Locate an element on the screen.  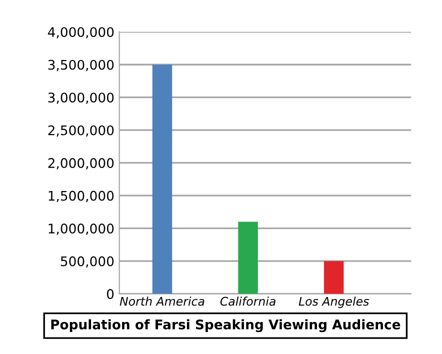
y-tick-label: 3,500,000 is located at coordinates (81, 66).